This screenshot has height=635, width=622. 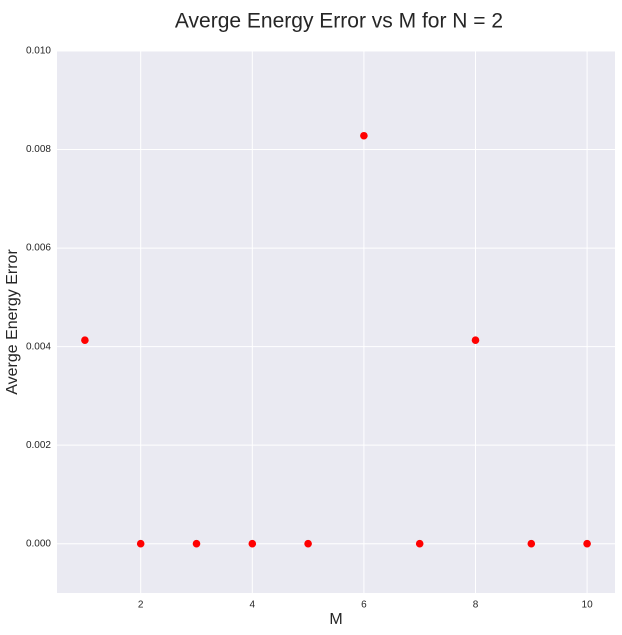 I want to click on y-axis-label: Averge Energy Error, so click(x=12, y=322).